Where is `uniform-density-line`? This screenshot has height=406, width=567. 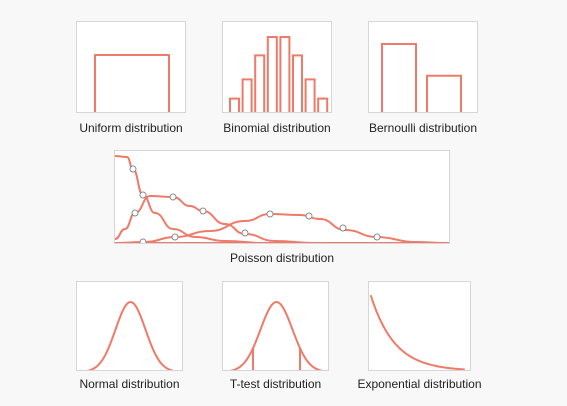
uniform-density-line is located at coordinates (132, 83).